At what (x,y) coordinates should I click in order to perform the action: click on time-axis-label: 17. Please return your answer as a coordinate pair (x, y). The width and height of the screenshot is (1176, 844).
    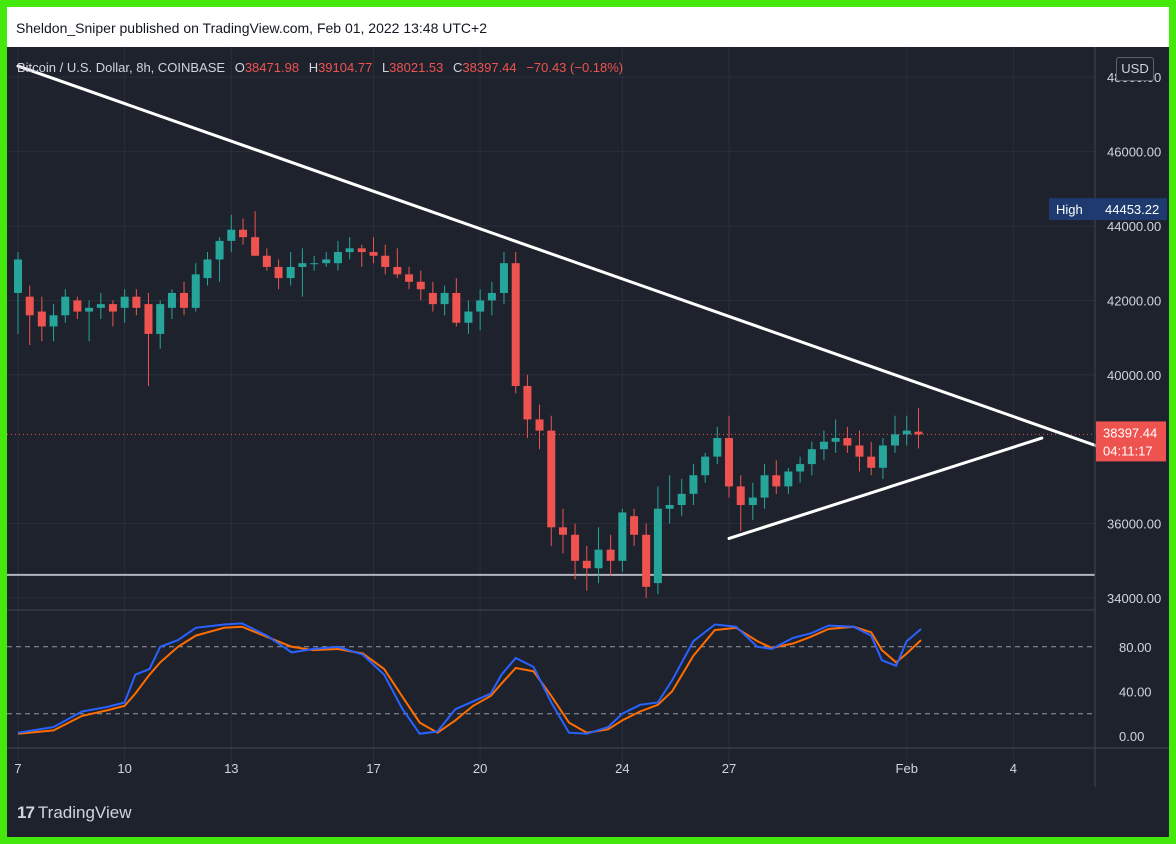
    Looking at the image, I should click on (373, 768).